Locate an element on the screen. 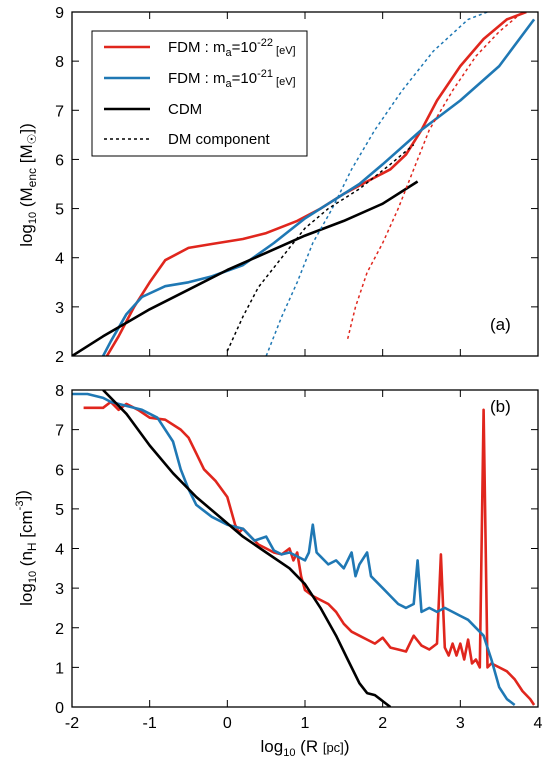  panel-b-y-tick-label: 0 is located at coordinates (59, 708).